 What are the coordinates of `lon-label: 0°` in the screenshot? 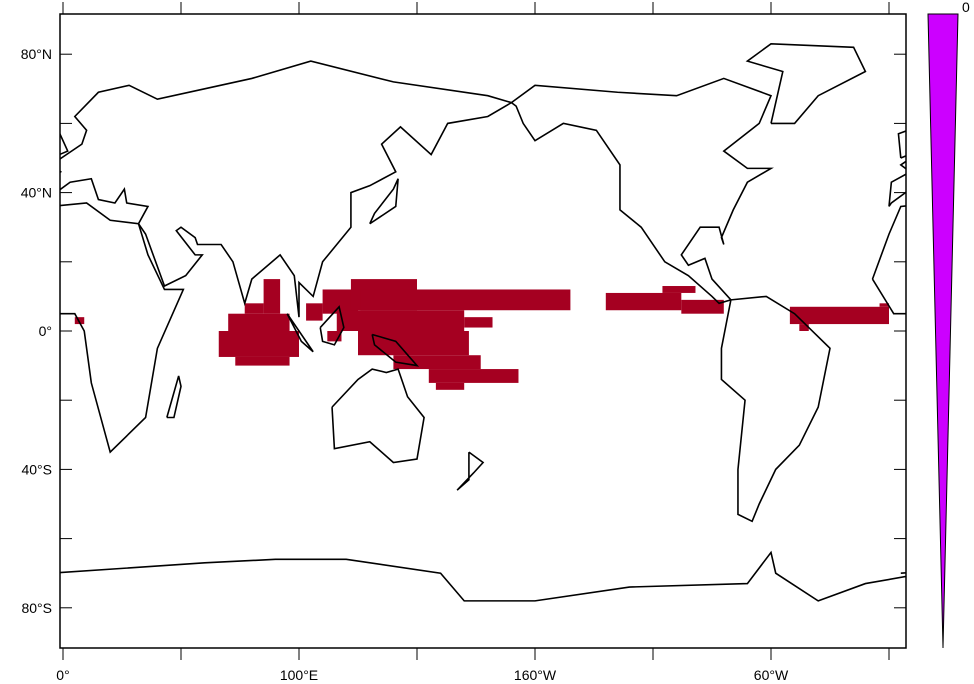 It's located at (62, 675).